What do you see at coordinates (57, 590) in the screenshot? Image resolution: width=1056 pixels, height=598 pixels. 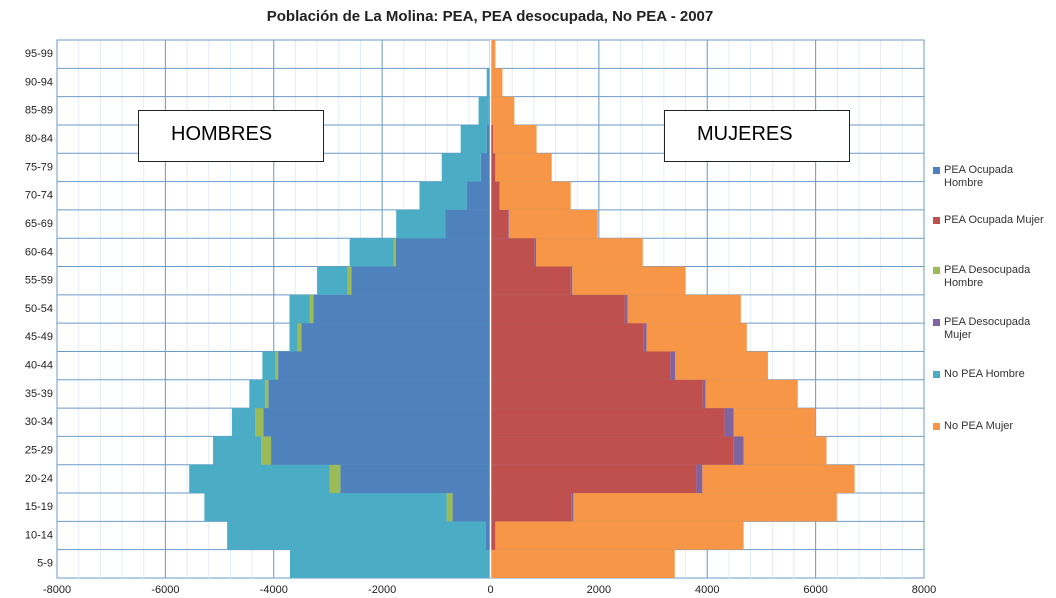 I see `x-tick-label: -8000` at bounding box center [57, 590].